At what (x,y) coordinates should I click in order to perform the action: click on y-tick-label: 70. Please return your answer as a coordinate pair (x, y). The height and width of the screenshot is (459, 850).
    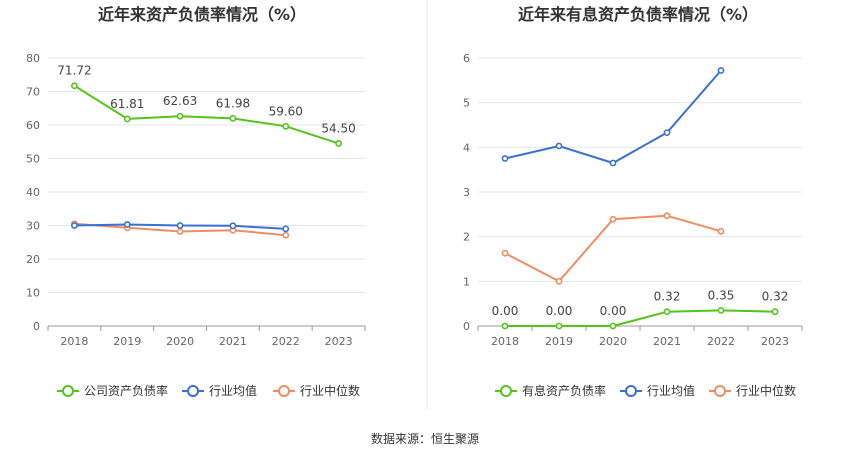
    Looking at the image, I should click on (33, 92).